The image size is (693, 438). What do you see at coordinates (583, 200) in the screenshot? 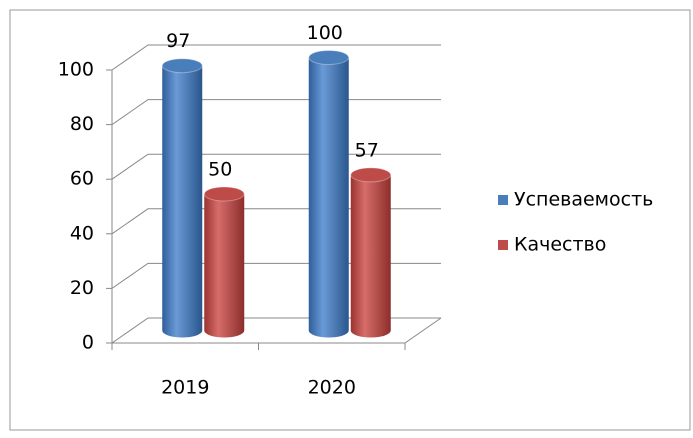
I see `legend-label: Успеваемость` at bounding box center [583, 200].